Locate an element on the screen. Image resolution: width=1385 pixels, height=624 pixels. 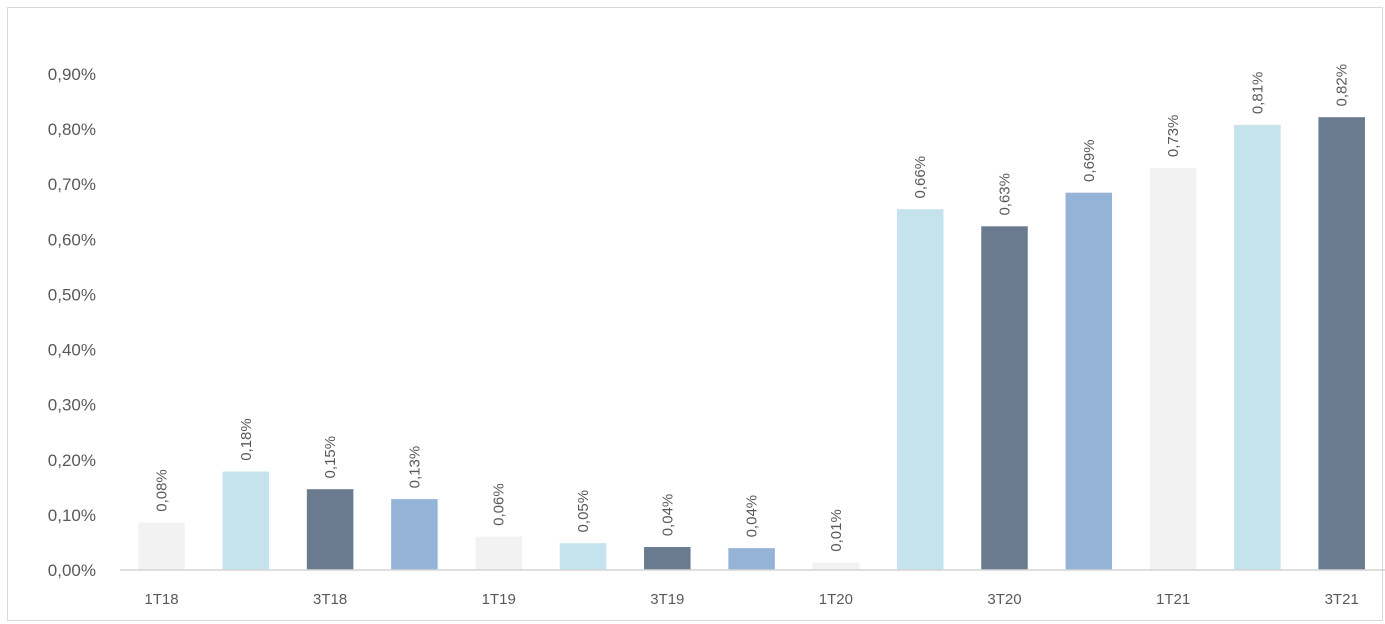
bar-2T19 is located at coordinates (583, 556).